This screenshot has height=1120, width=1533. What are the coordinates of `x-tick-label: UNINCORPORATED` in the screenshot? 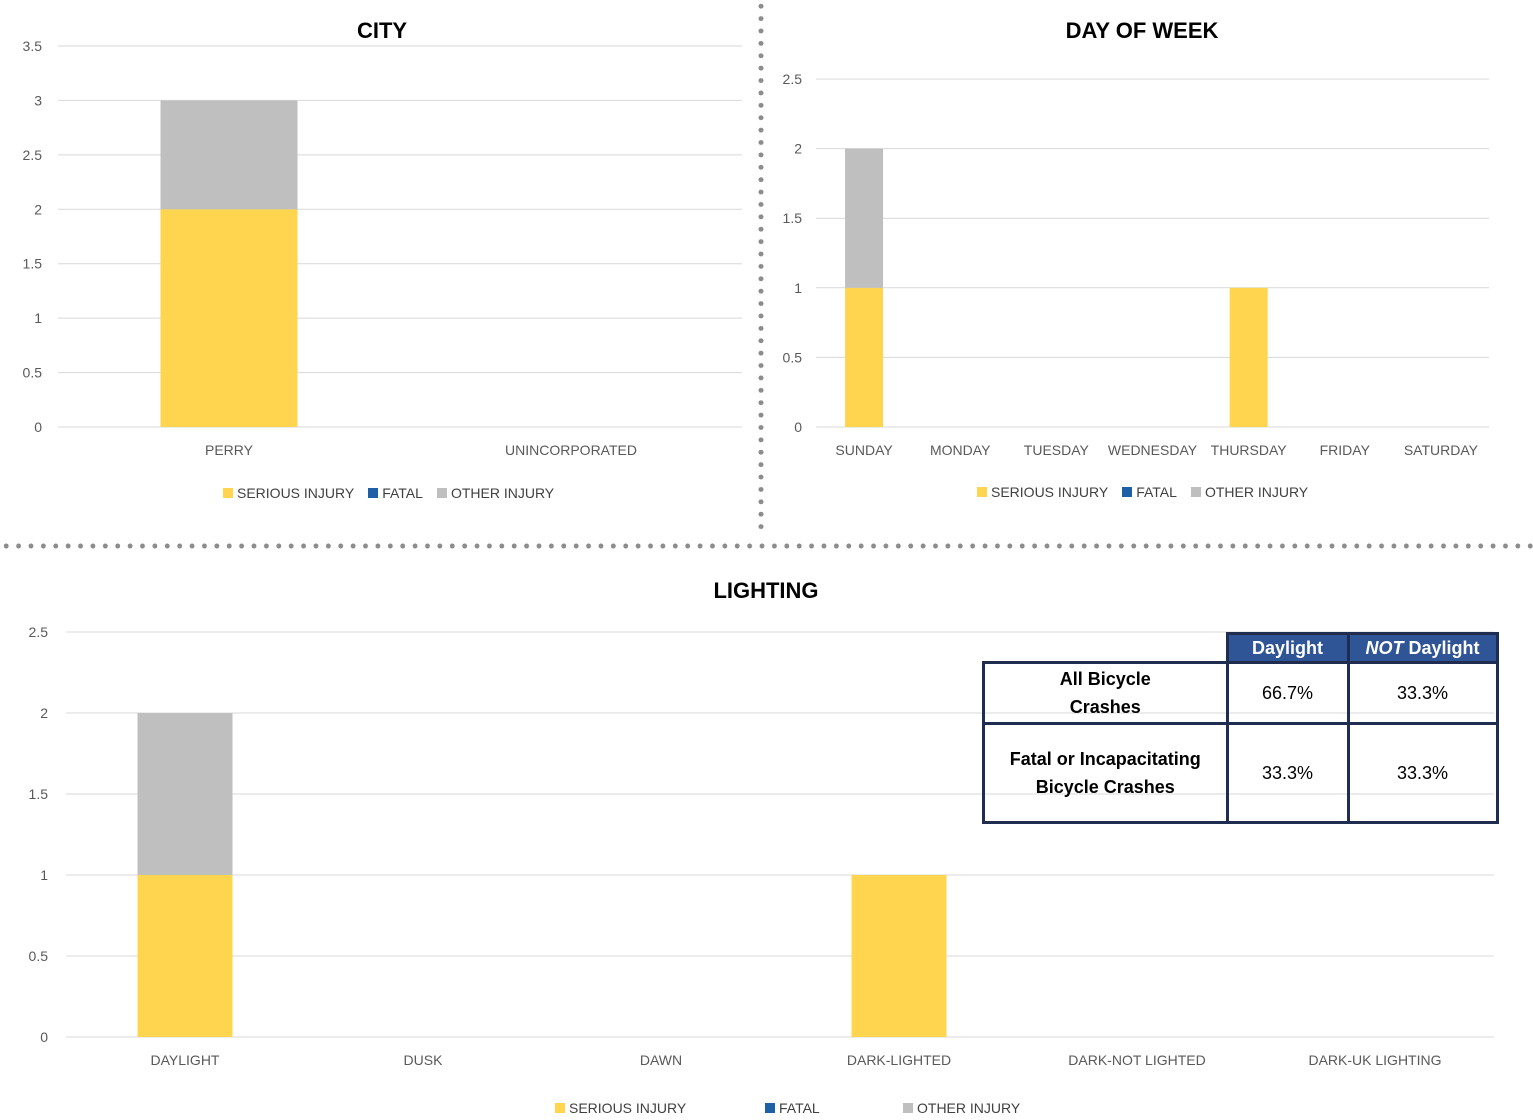 It's located at (571, 450).